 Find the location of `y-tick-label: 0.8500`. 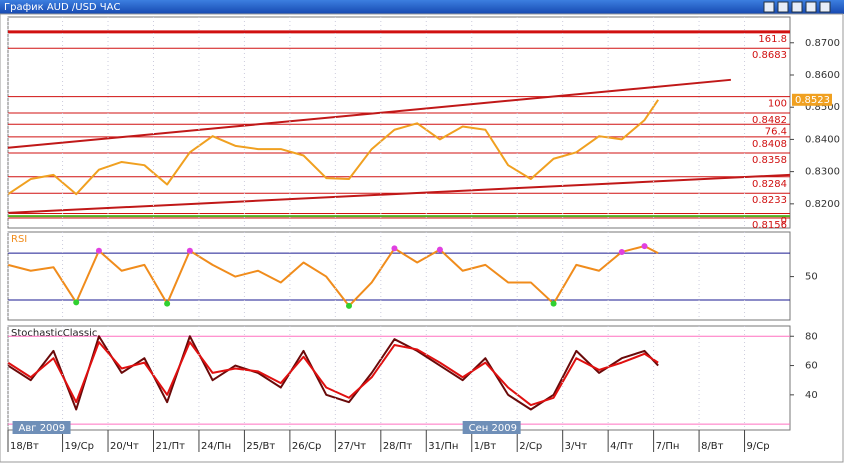

y-tick-label: 0.8500 is located at coordinates (822, 107).